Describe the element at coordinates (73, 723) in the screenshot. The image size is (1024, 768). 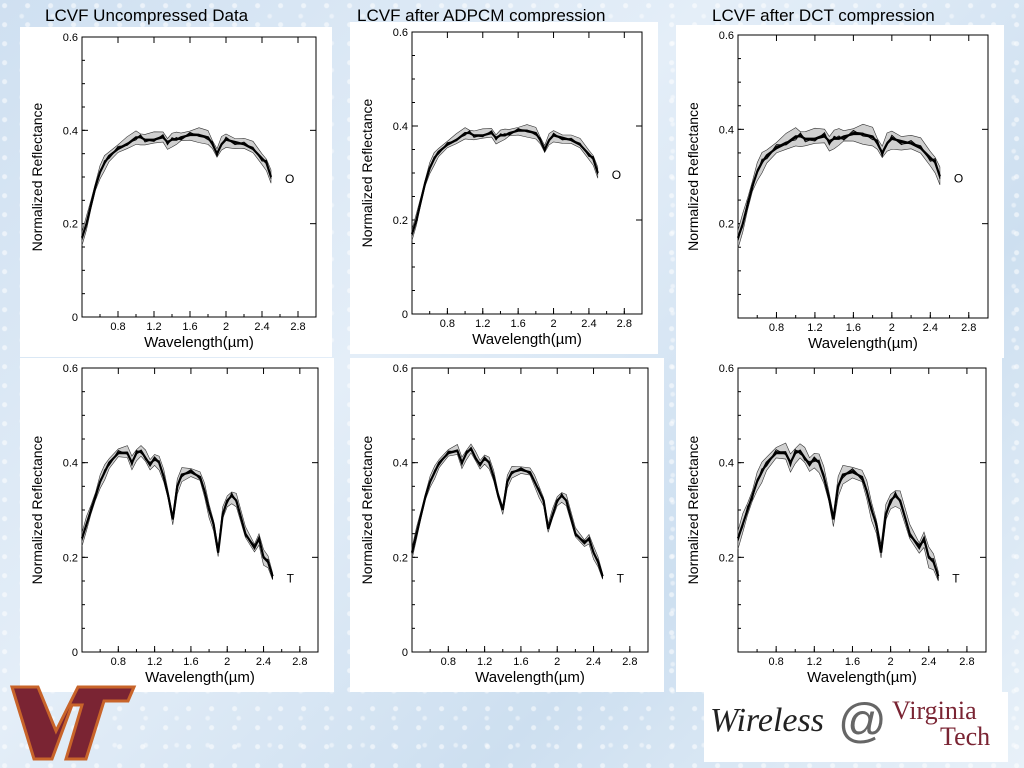
I see `vt-logo-icon: VT` at that location.